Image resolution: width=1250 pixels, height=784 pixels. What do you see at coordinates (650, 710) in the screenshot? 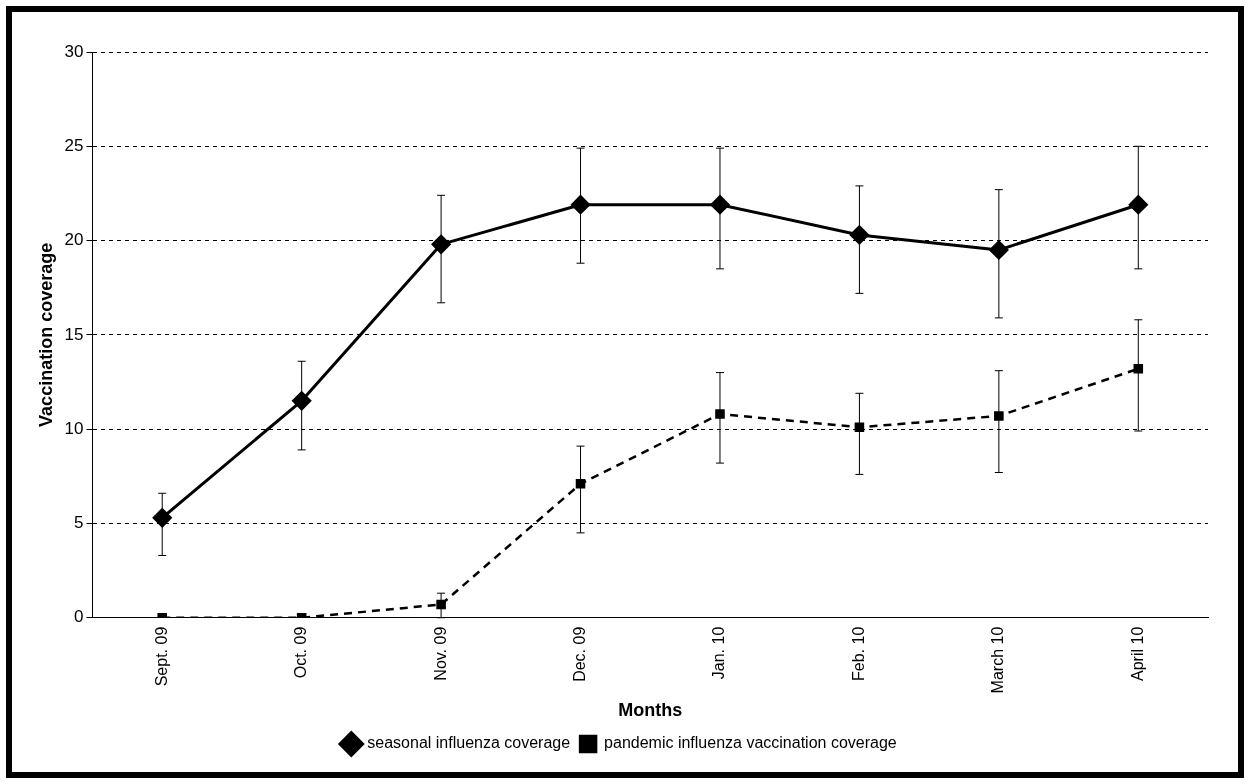
I see `x-axis-title: Months` at bounding box center [650, 710].